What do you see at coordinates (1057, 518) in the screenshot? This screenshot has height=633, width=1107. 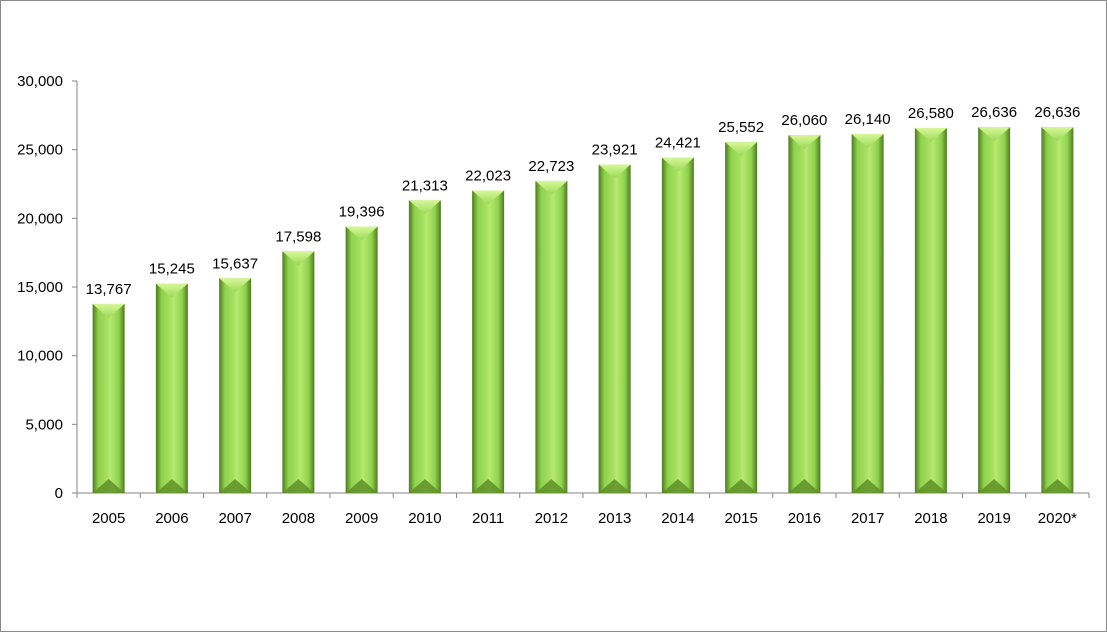 I see `x-tick-label: 2020*` at bounding box center [1057, 518].